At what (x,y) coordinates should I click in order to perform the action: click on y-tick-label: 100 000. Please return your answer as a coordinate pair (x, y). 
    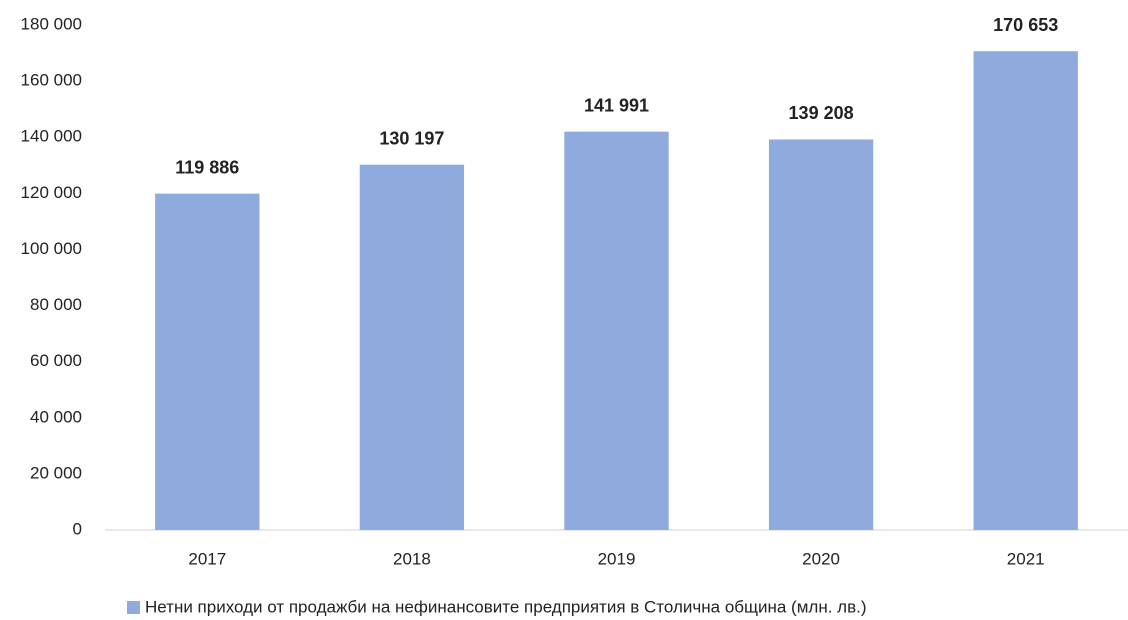
    Looking at the image, I should click on (51, 248).